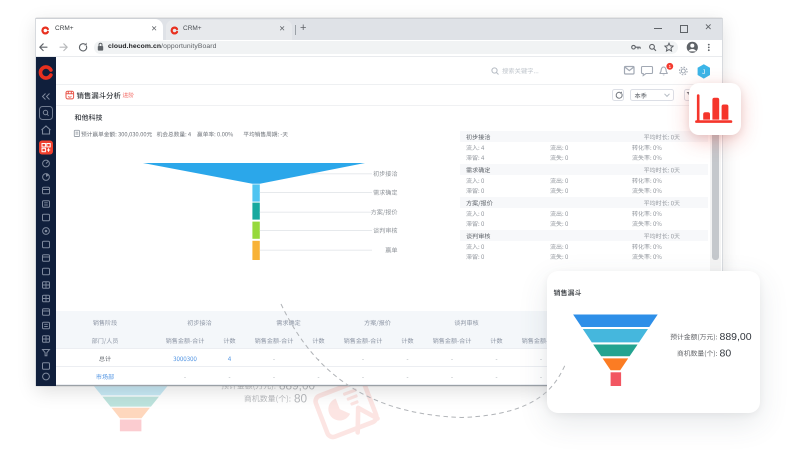 The width and height of the screenshot is (792, 459). I want to click on svg-text: 80, so click(301, 399).